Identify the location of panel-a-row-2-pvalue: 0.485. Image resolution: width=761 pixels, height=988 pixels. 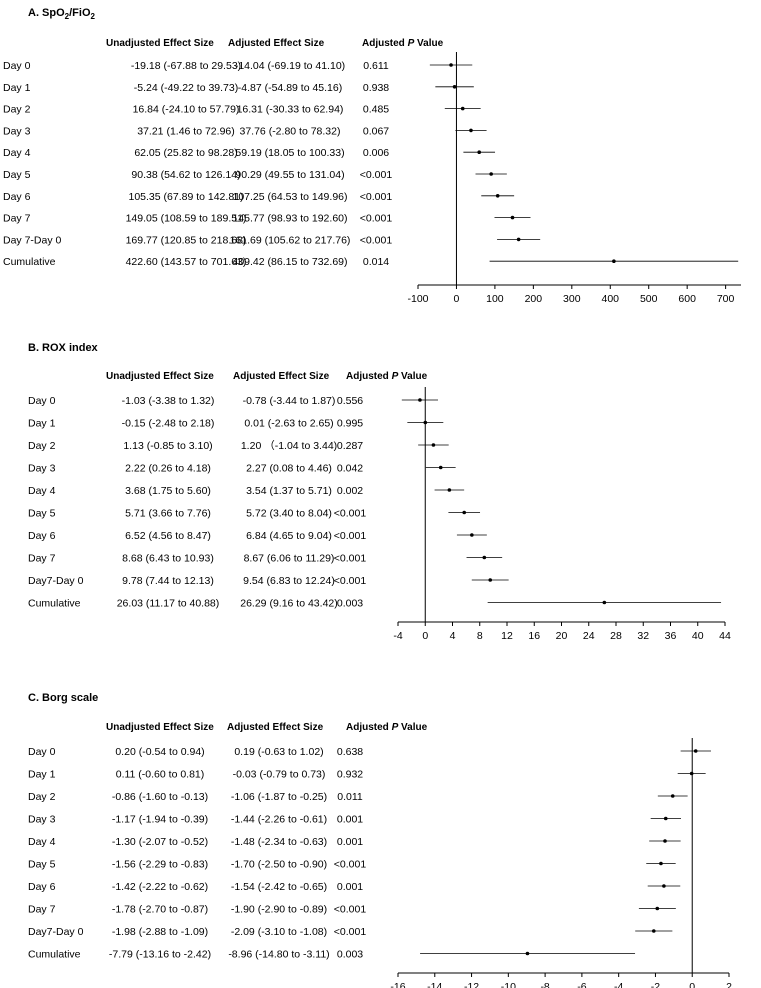
(376, 110).